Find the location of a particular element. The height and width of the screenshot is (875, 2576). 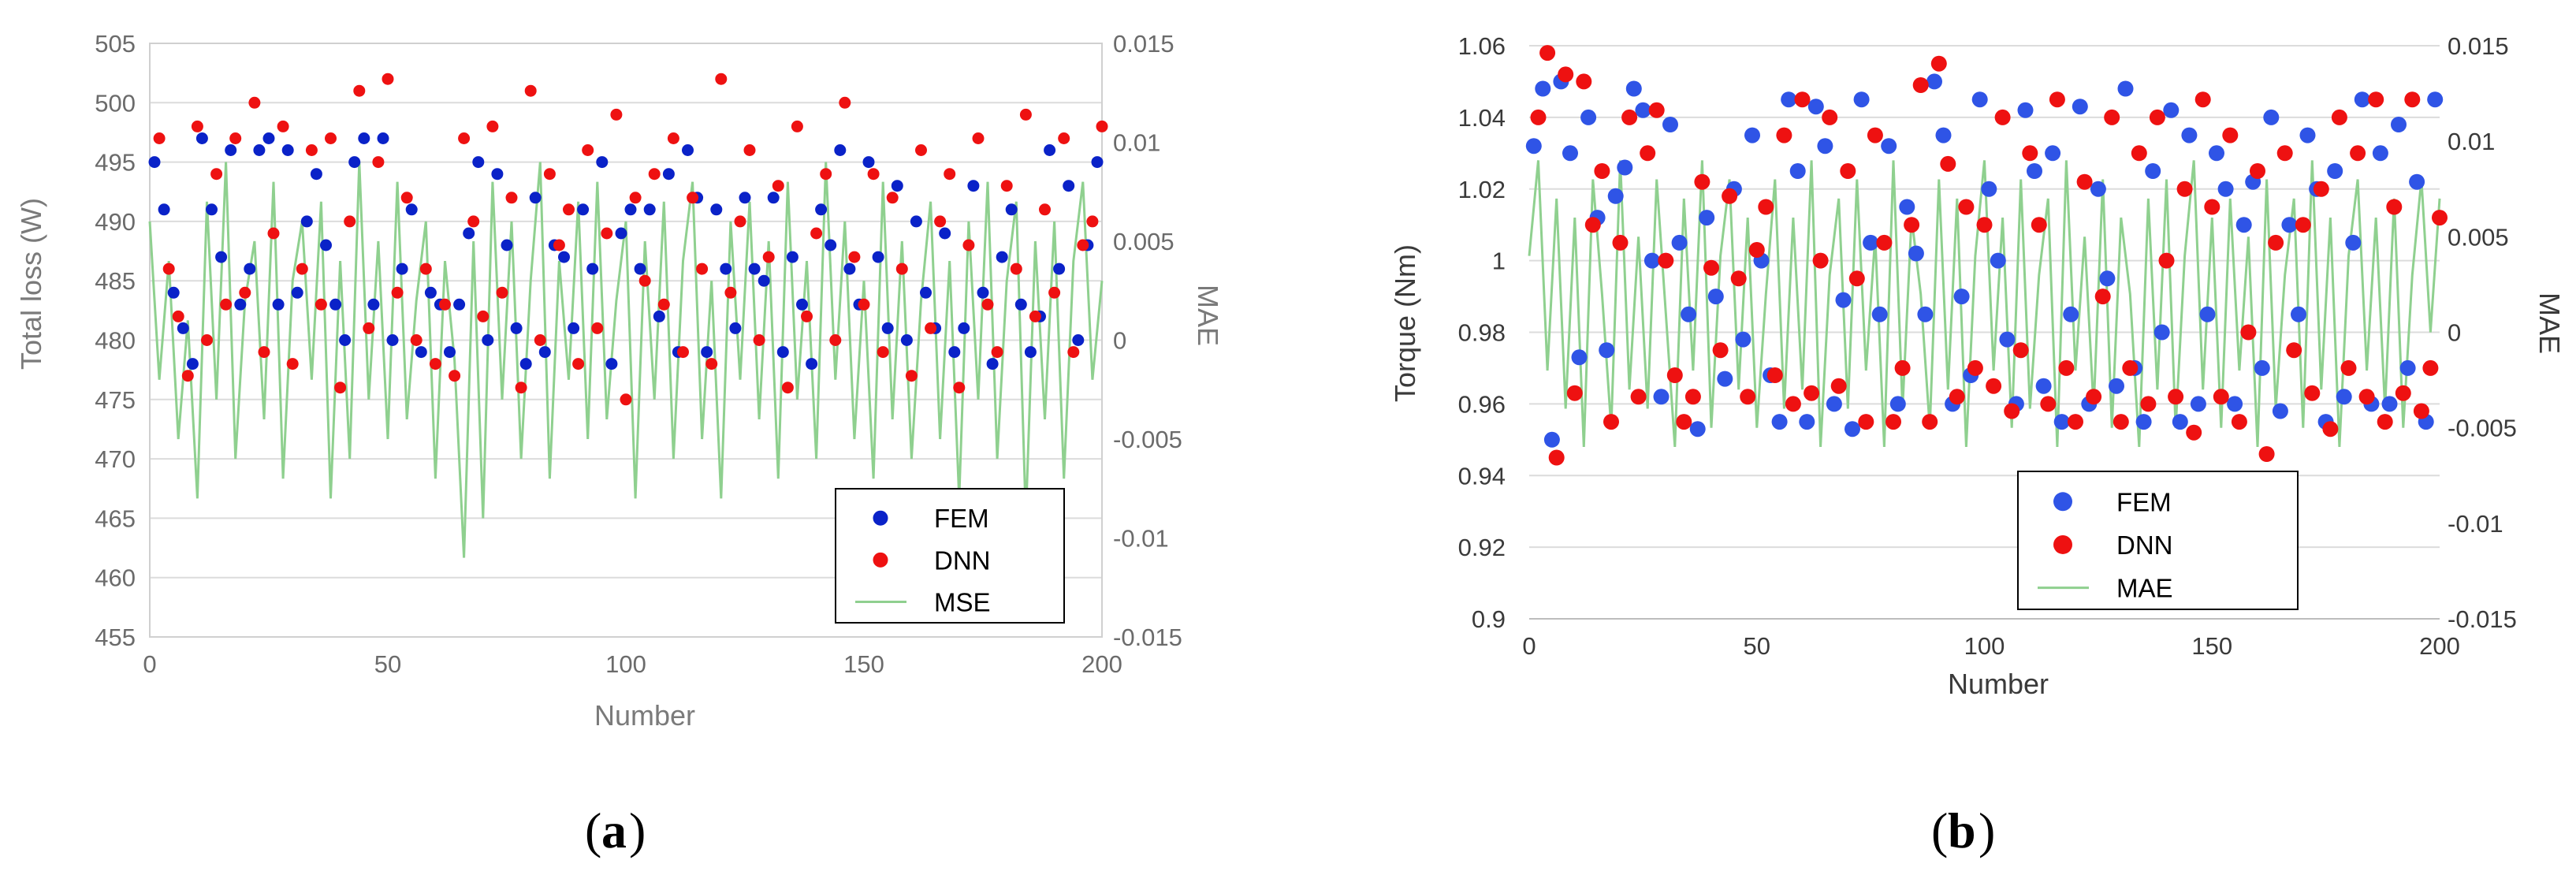

panel-a-ytick: 475 is located at coordinates (115, 400).